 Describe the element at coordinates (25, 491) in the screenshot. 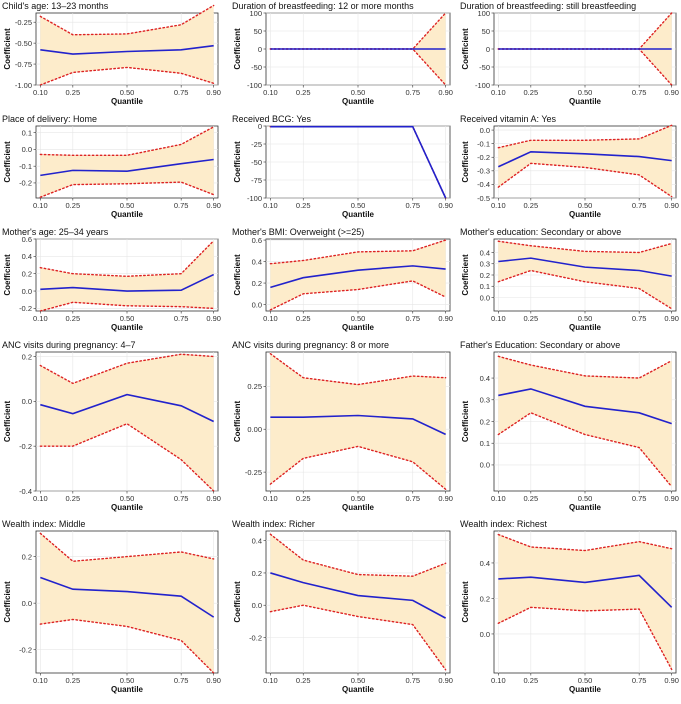

I see `y-tick-label: -0.4` at that location.